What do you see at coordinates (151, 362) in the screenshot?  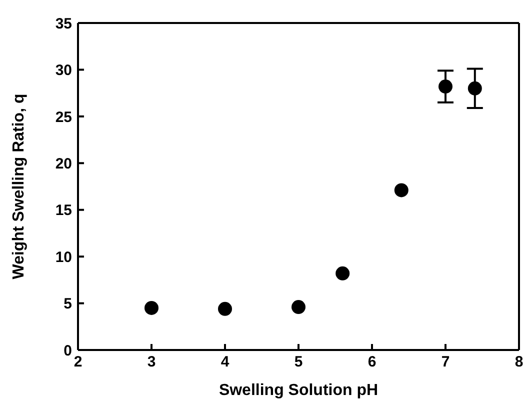 I see `x-tick-label: 3` at bounding box center [151, 362].